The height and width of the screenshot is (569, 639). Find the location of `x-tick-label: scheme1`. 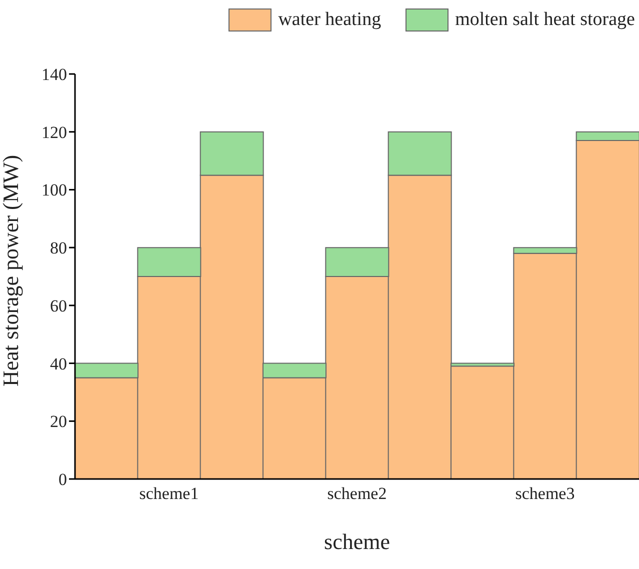

x-tick-label: scheme1 is located at coordinates (169, 494).